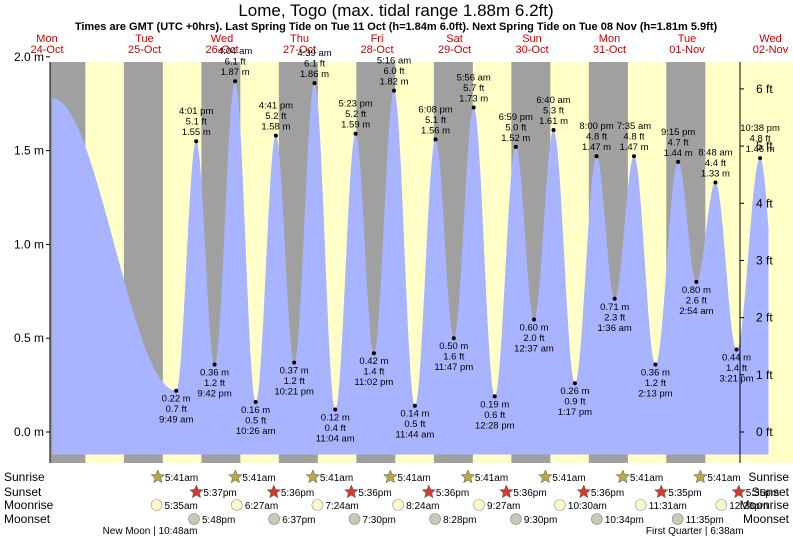 This screenshot has height=539, width=793. I want to click on day-name-8: Tue, so click(687, 39).